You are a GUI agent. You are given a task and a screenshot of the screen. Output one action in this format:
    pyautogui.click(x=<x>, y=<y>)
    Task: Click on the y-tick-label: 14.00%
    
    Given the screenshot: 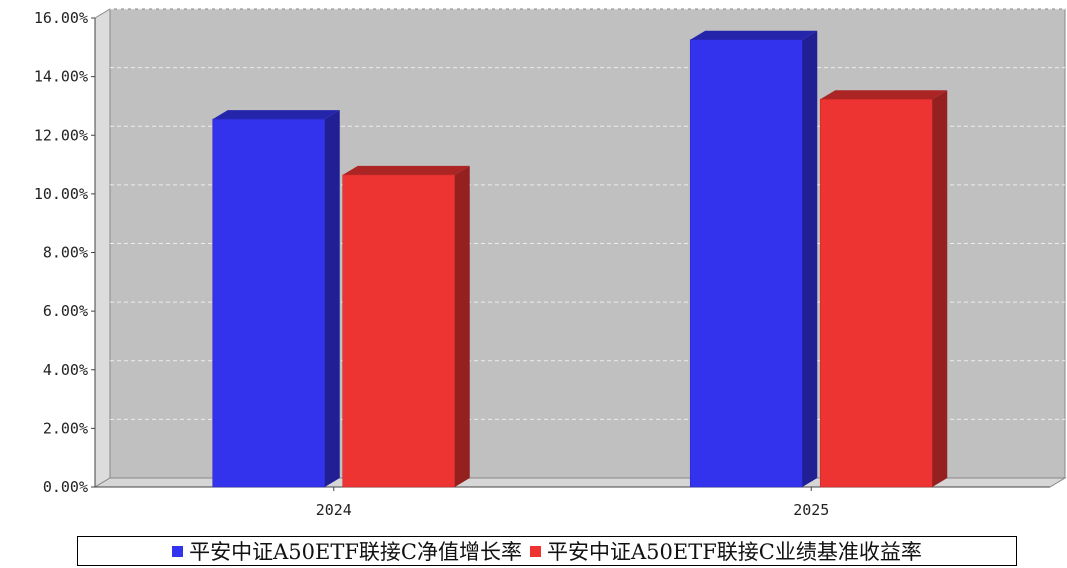 What is the action you would take?
    pyautogui.click(x=61, y=77)
    